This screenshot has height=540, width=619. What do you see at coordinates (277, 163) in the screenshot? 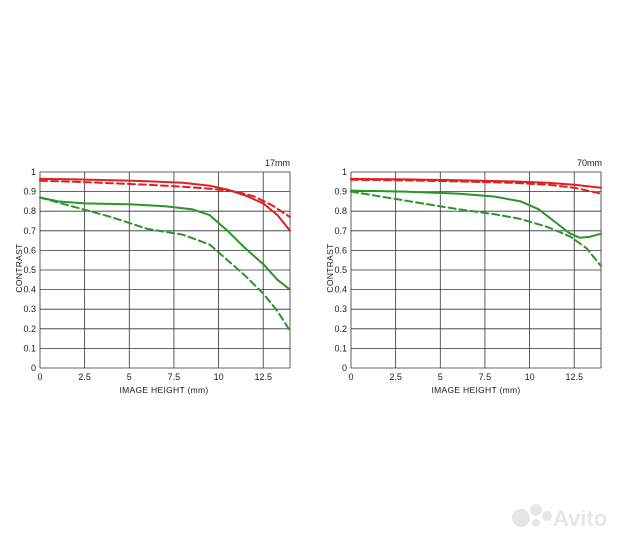
I see `focal-length-label: 17mm` at bounding box center [277, 163].